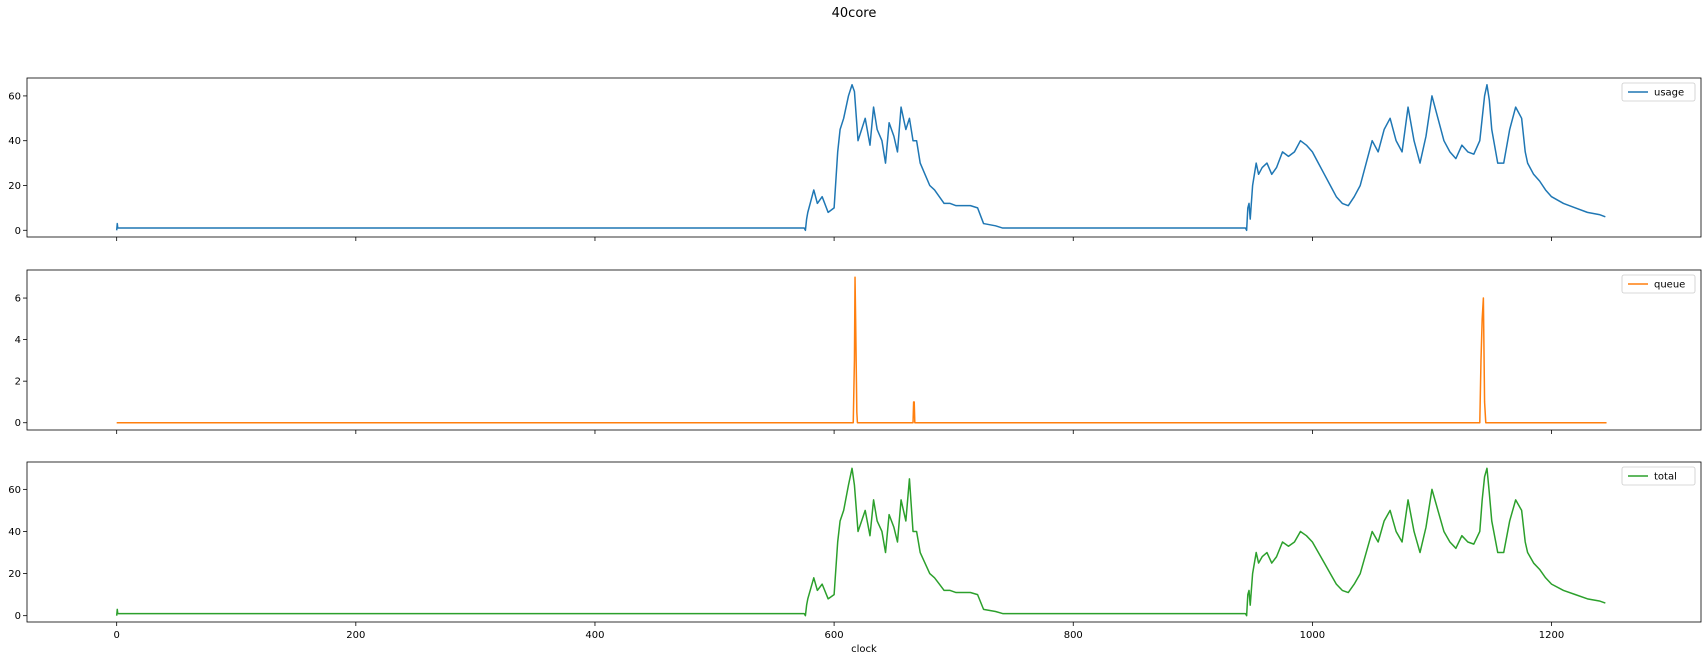  Describe the element at coordinates (594, 635) in the screenshot. I see `x-tick-label: 400` at that location.